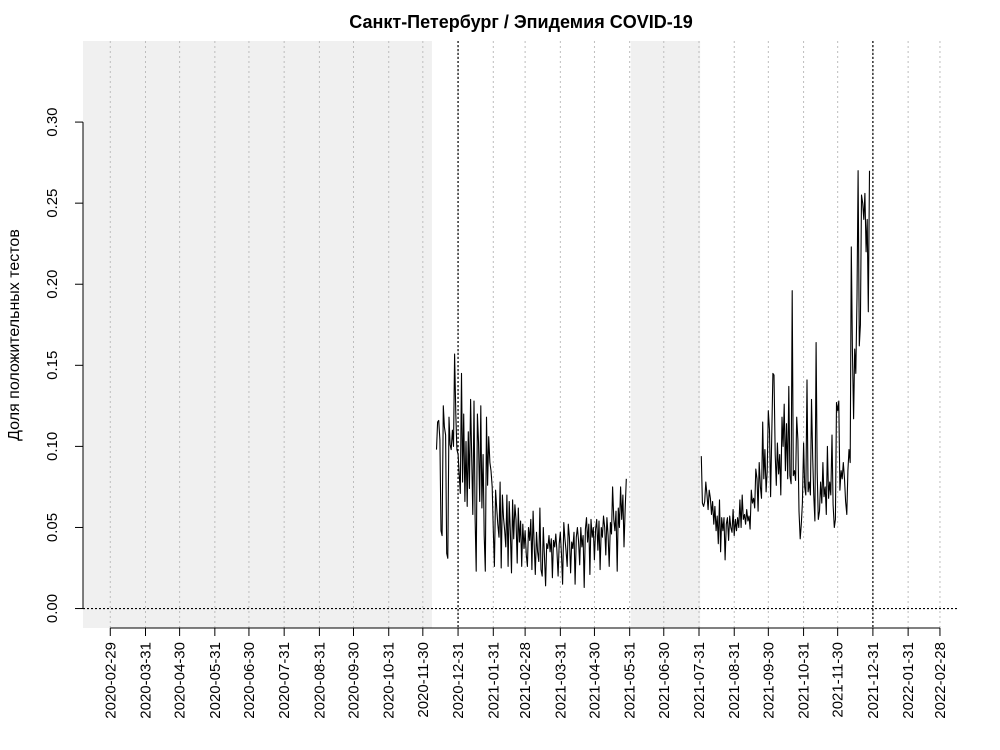 This screenshot has height=750, width=1000. Describe the element at coordinates (354, 680) in the screenshot. I see `x-tick-label: 2020-09-30` at that location.